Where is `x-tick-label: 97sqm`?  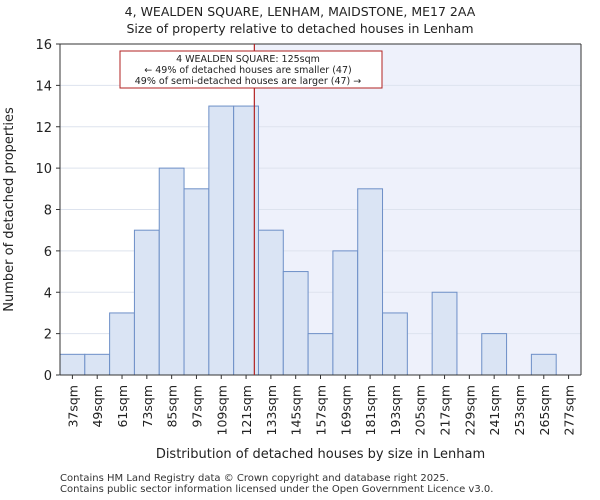
x-tick-label: 97sqm is located at coordinates (196, 406).